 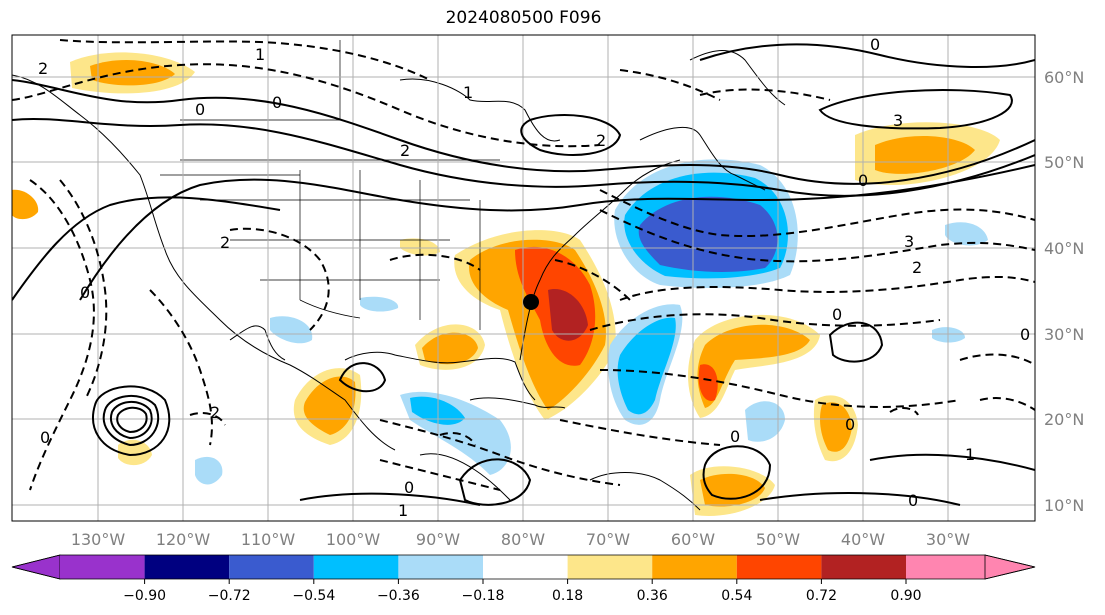 What do you see at coordinates (183, 539) in the screenshot?
I see `lon-label: 120°W` at bounding box center [183, 539].